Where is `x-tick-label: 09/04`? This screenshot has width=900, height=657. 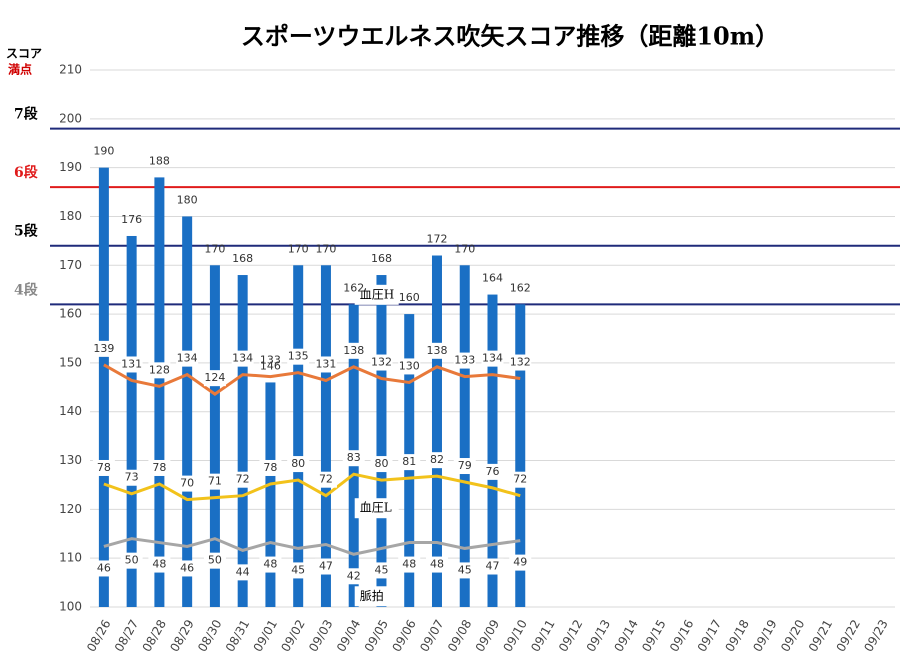
x-tick-label: 09/04 is located at coordinates (348, 635).